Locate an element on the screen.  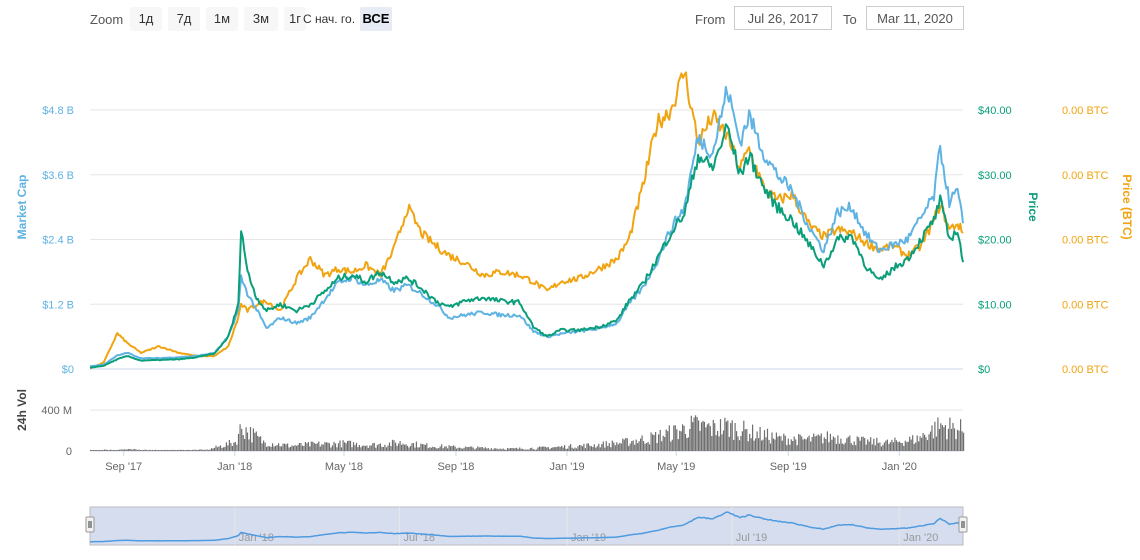
from-label: From is located at coordinates (710, 19).